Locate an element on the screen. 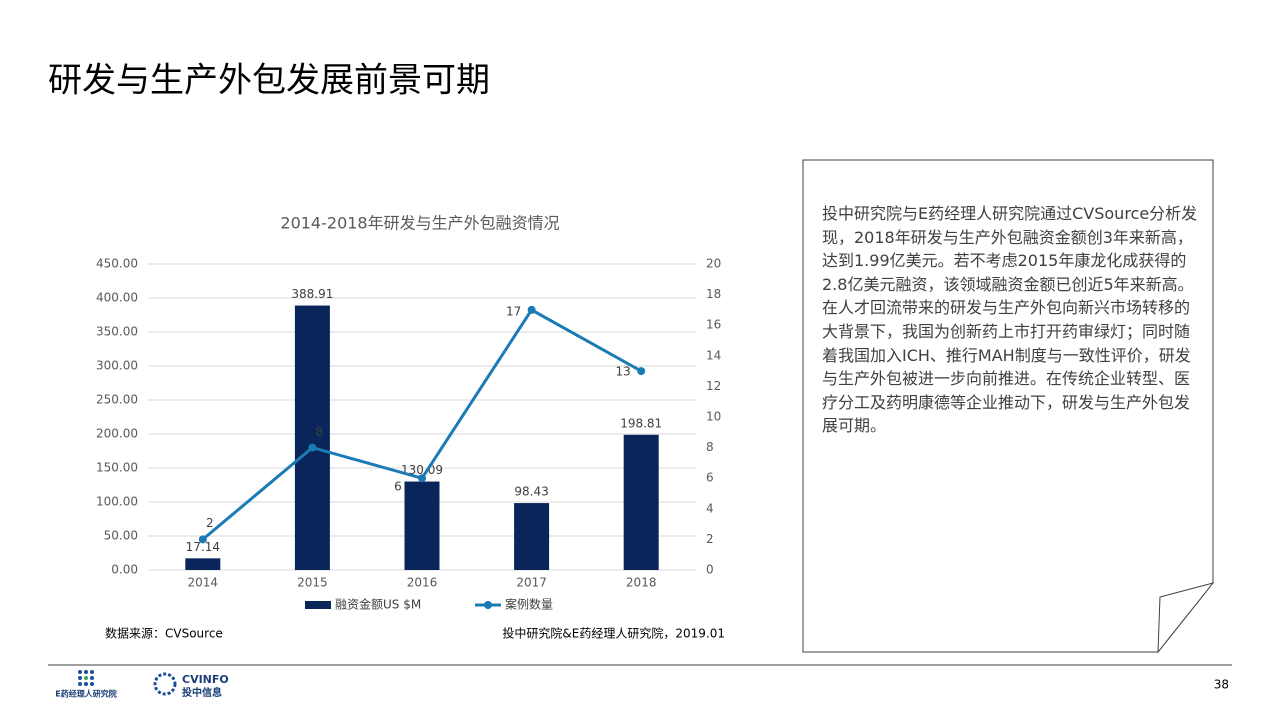  logo2-icon is located at coordinates (165, 684).